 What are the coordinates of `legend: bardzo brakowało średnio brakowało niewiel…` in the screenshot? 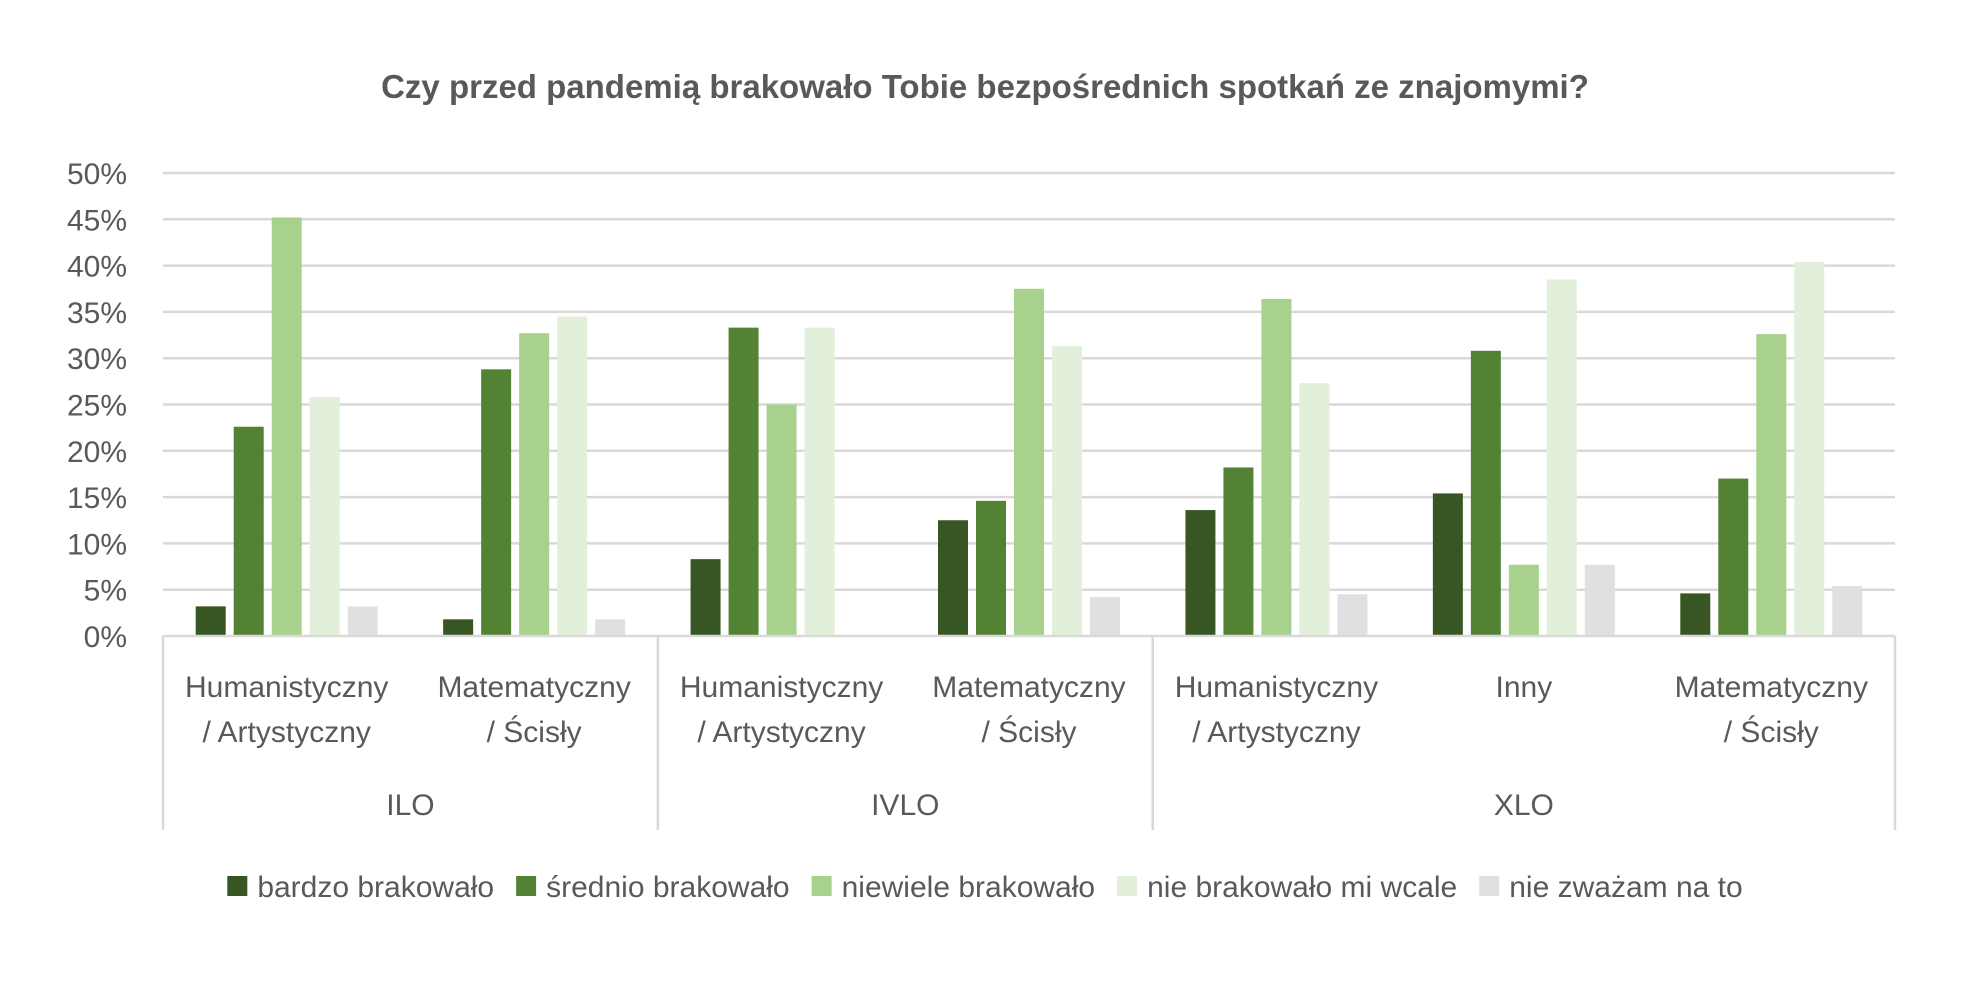 It's located at (985, 887).